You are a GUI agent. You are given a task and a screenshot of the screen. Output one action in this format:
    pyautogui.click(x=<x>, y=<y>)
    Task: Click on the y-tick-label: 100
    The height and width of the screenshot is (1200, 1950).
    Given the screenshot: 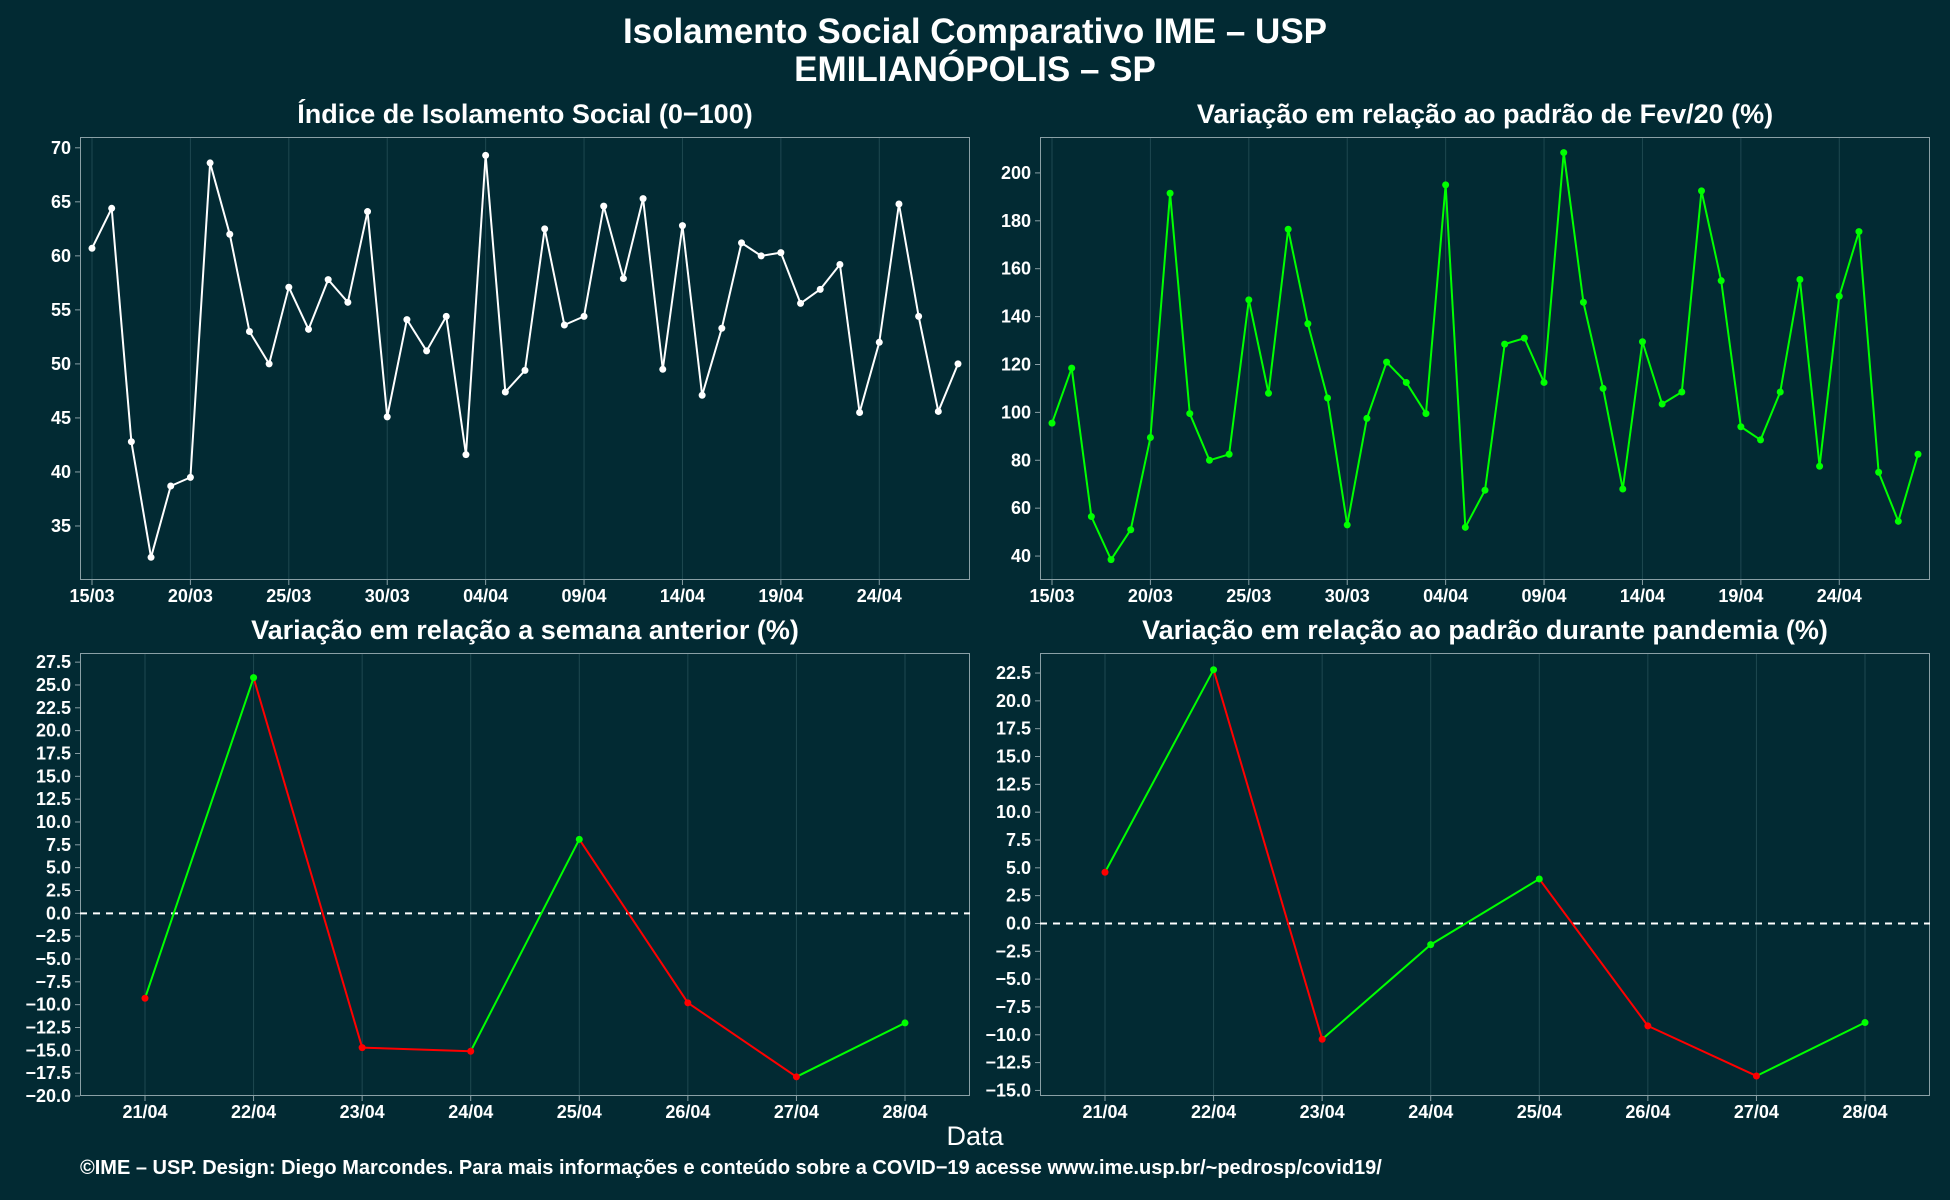 What is the action you would take?
    pyautogui.click(x=1016, y=412)
    